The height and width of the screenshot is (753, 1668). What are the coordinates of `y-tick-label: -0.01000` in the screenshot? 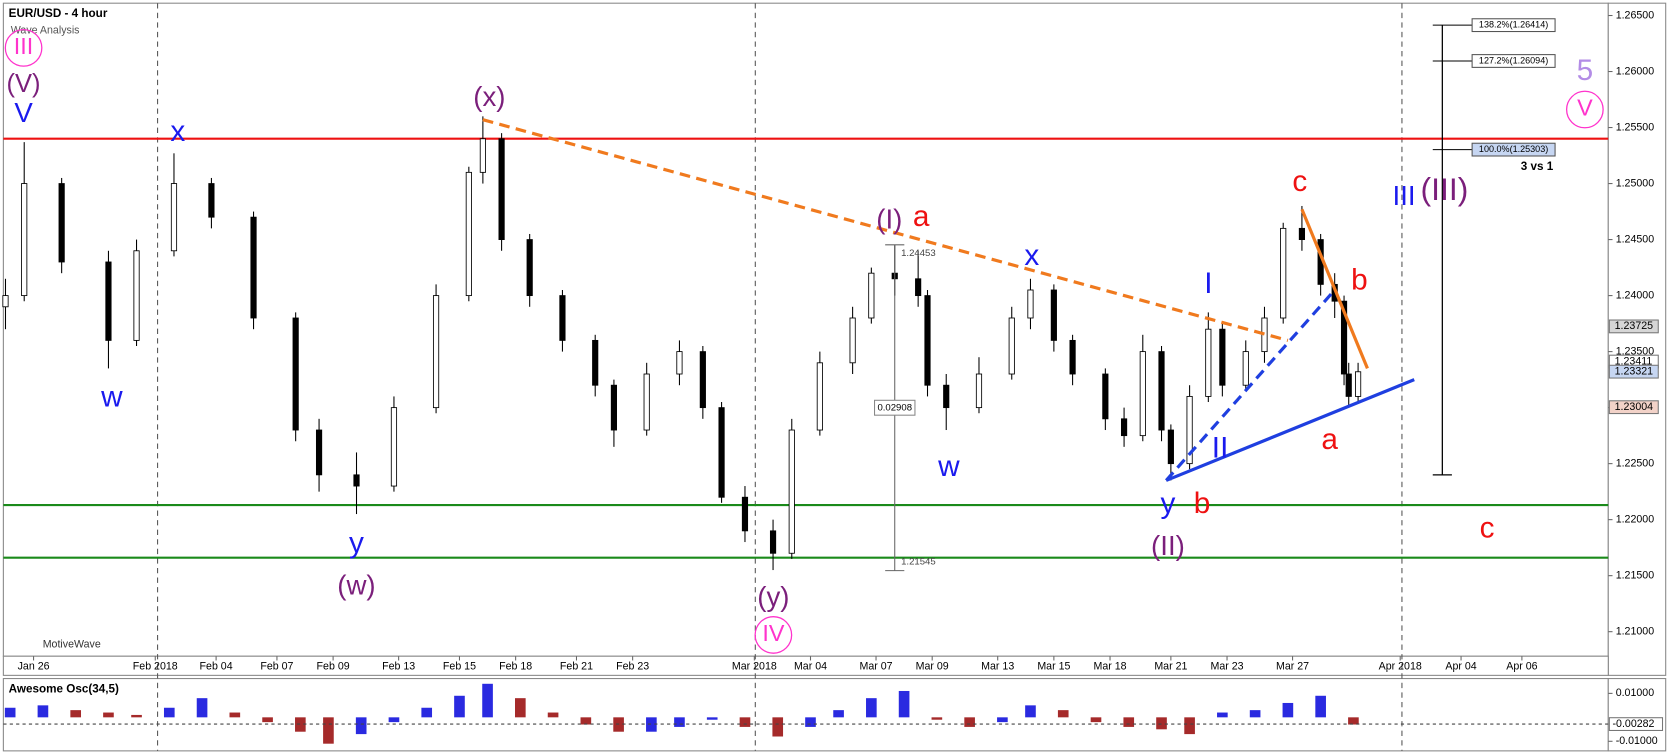 It's located at (1637, 741).